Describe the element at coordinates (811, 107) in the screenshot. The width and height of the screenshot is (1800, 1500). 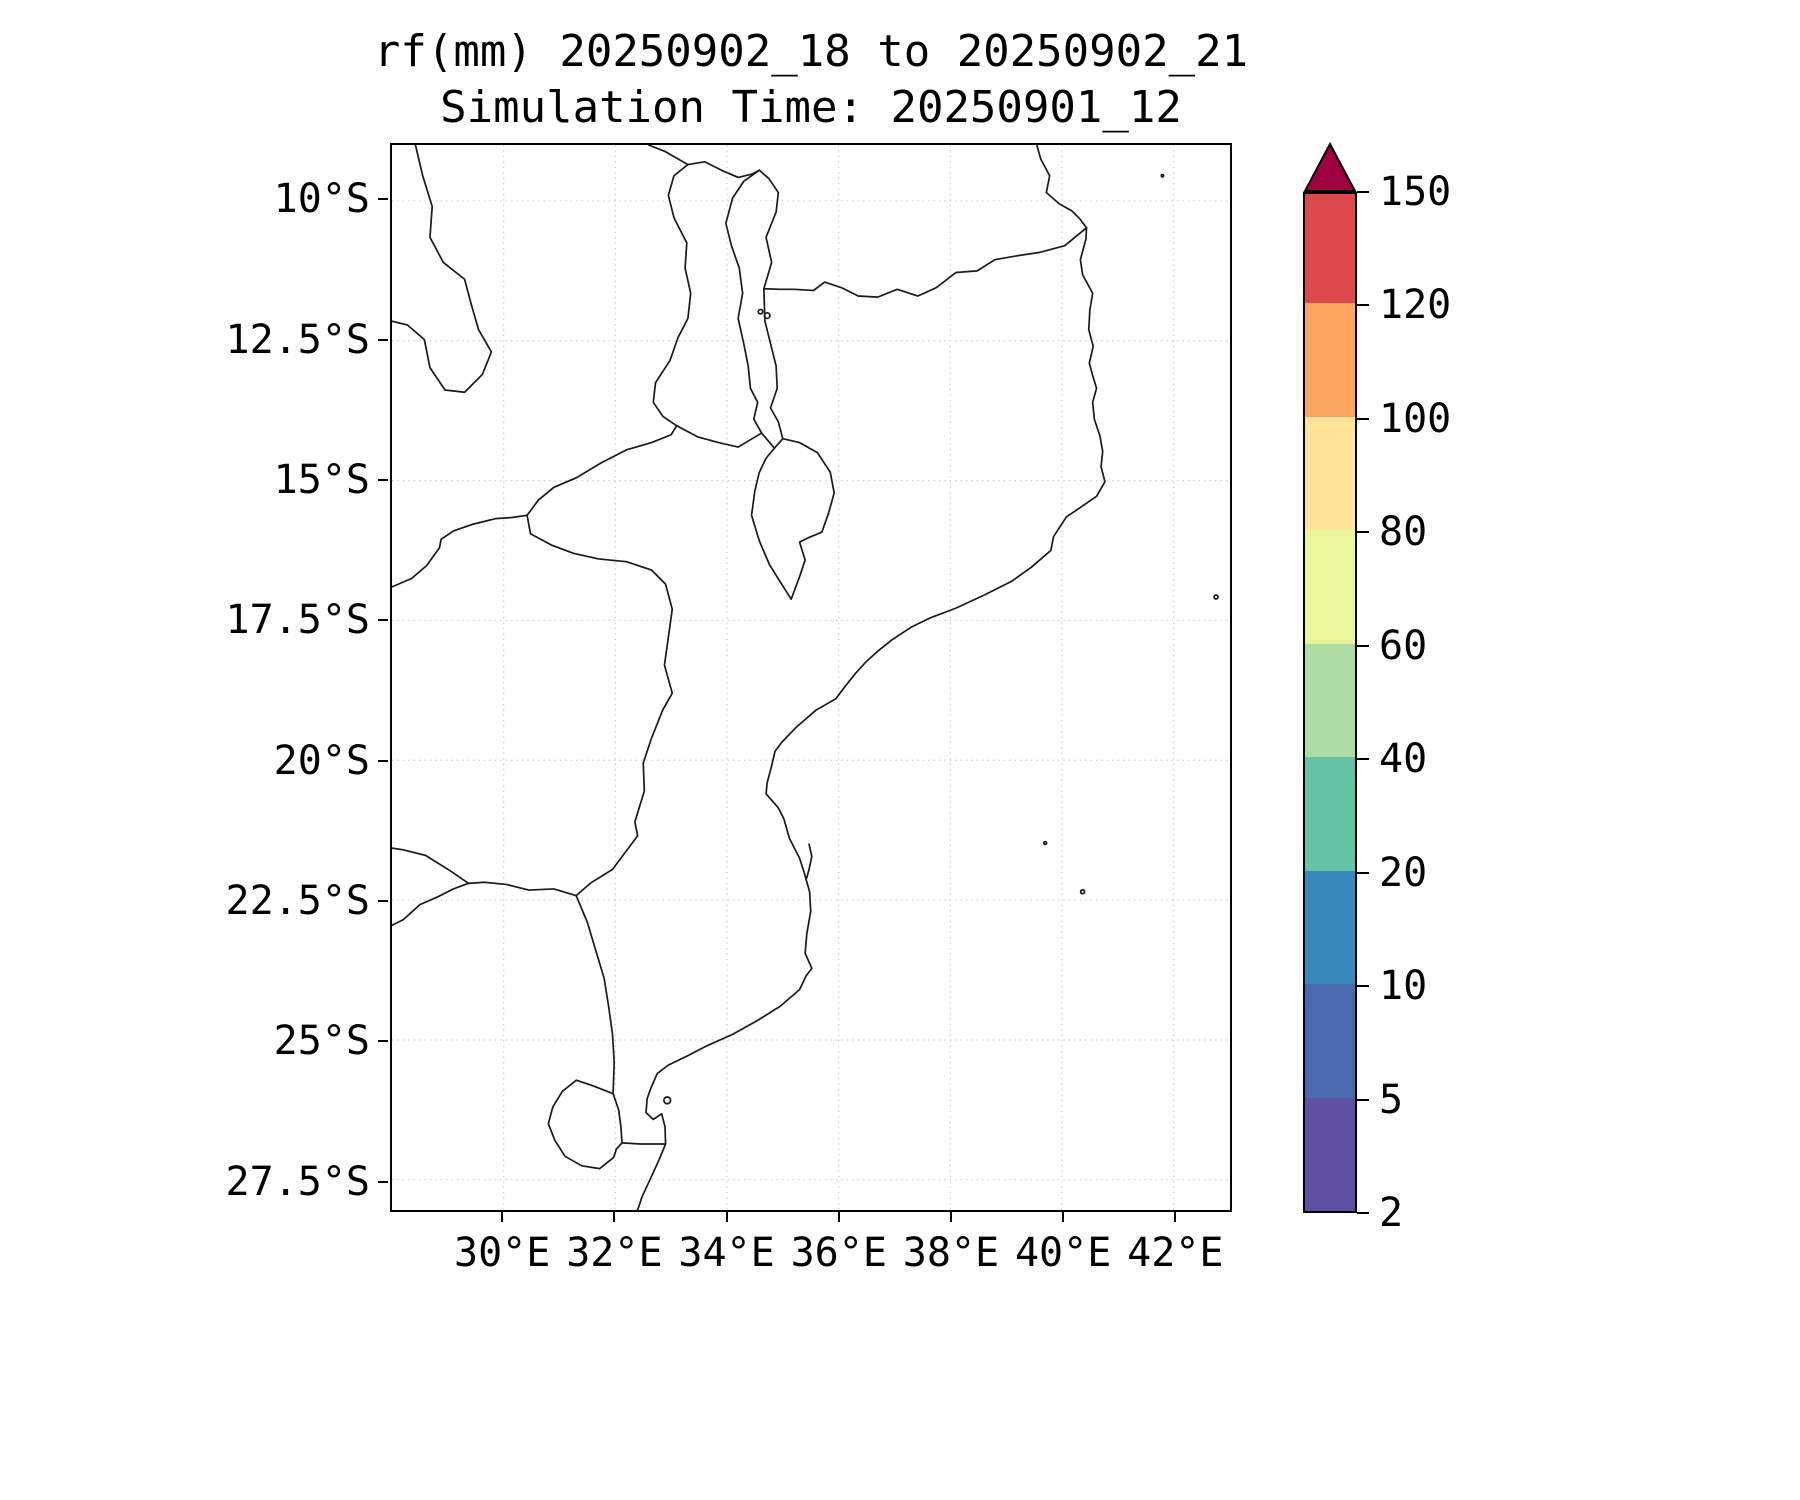
I see `plot-subtitle: Simulation Time: 20250901_12` at that location.